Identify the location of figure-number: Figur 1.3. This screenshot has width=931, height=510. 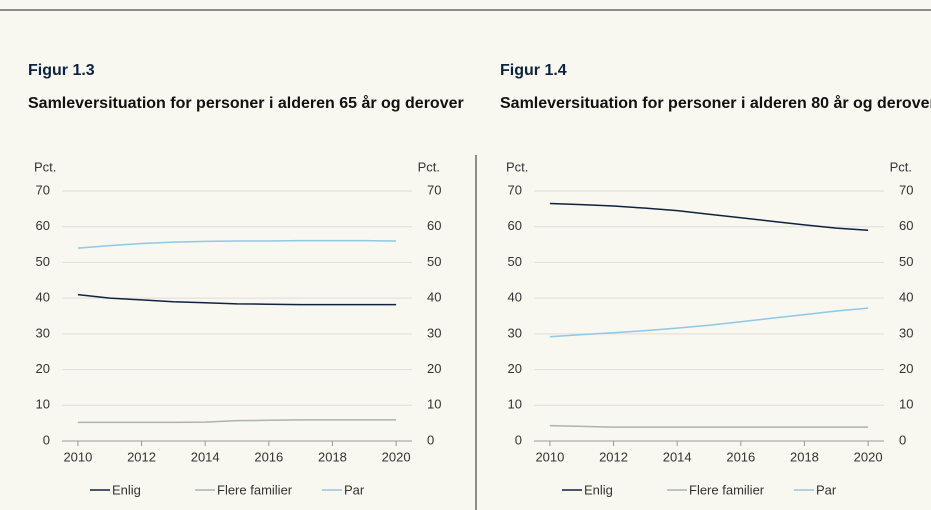
(61, 70).